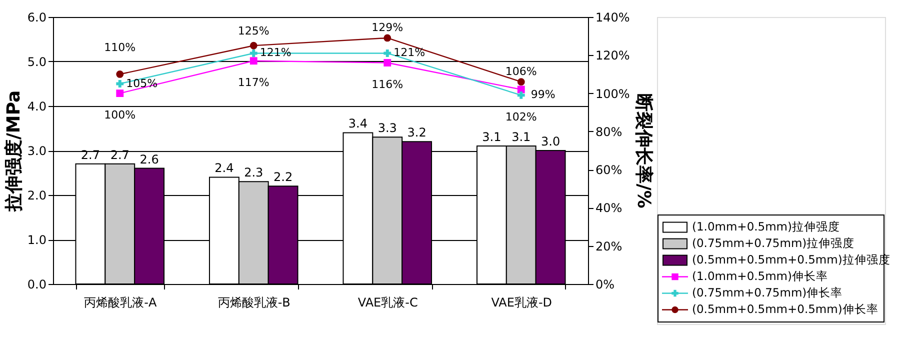  What do you see at coordinates (142, 83) in the screenshot?
I see `data-label: 105%` at bounding box center [142, 83].